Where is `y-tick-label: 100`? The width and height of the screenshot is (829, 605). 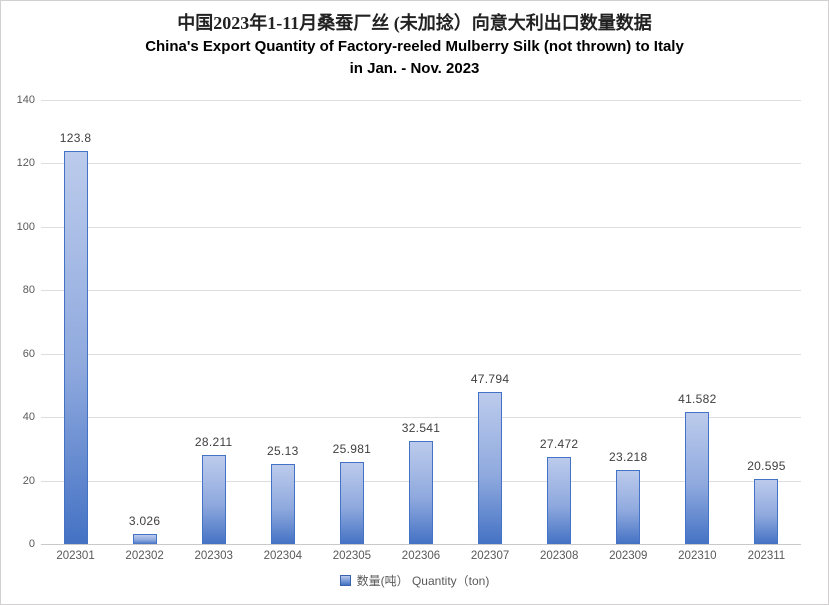
y-tick-label: 100 is located at coordinates (25, 226).